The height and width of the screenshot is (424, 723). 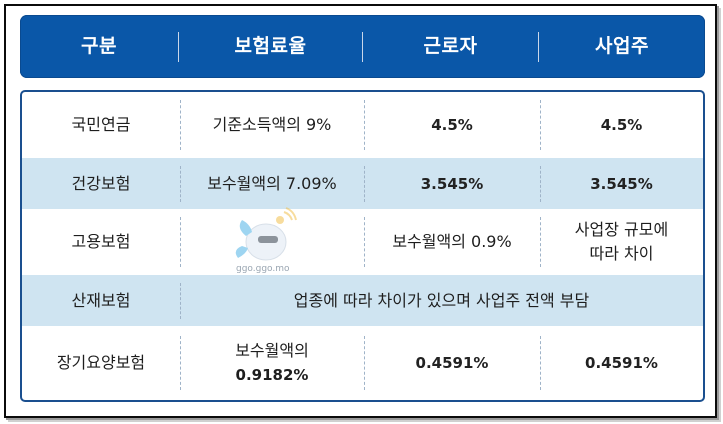 I want to click on mascot-icon, so click(x=266, y=234).